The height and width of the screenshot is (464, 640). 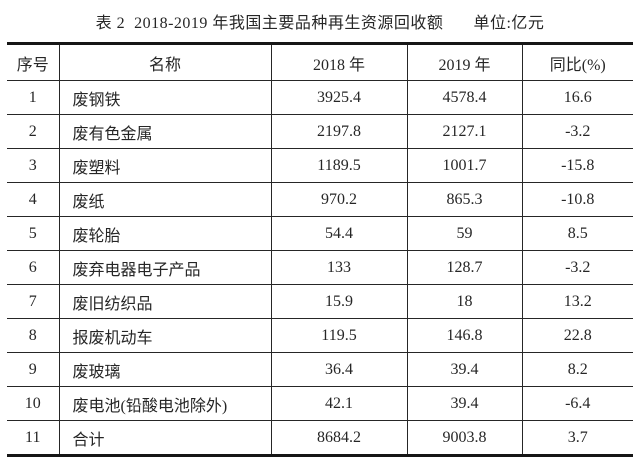 What do you see at coordinates (165, 199) in the screenshot?
I see `cell-name: 废纸` at bounding box center [165, 199].